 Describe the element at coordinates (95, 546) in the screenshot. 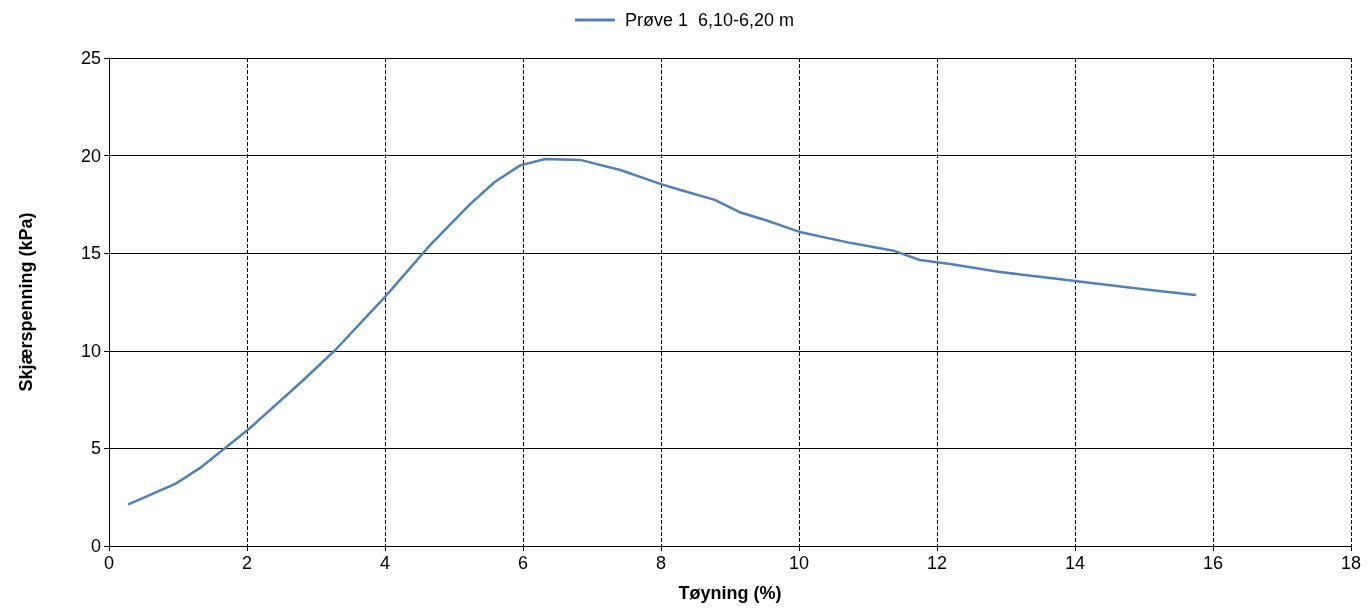

I see `y-tick-label: 0` at that location.